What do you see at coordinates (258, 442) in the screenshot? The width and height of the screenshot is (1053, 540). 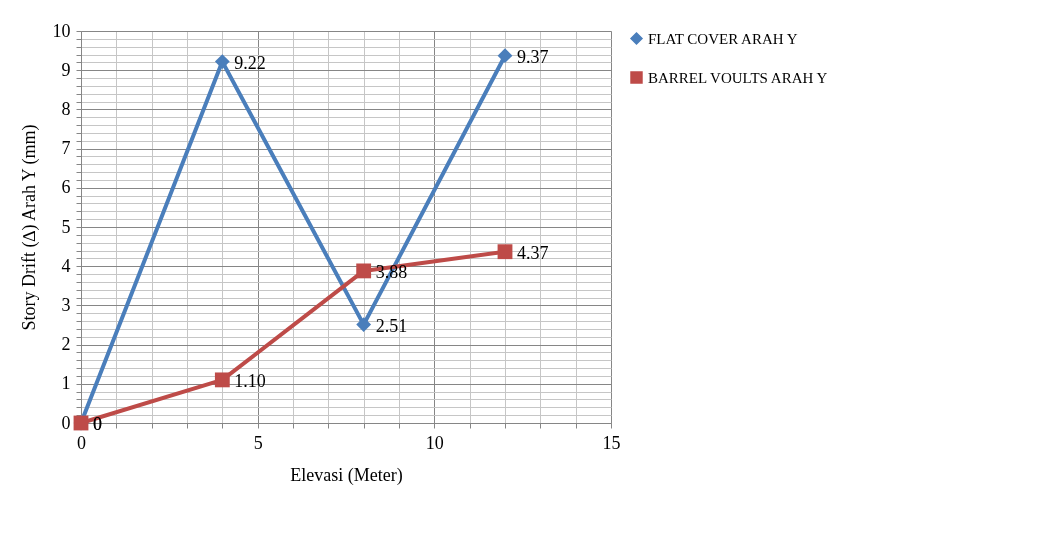 I see `x-tick-label: 5` at bounding box center [258, 442].